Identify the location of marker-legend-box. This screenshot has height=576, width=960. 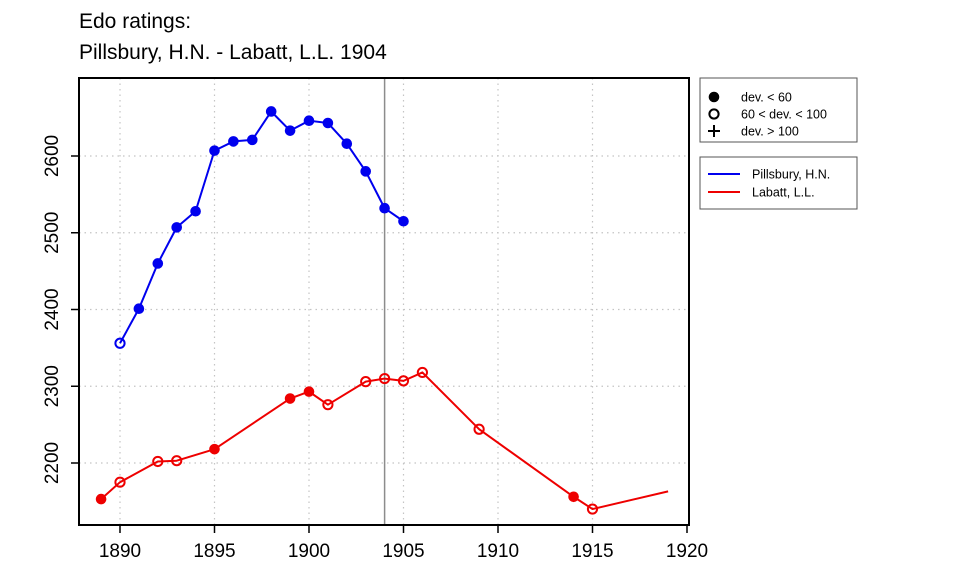
(778, 110).